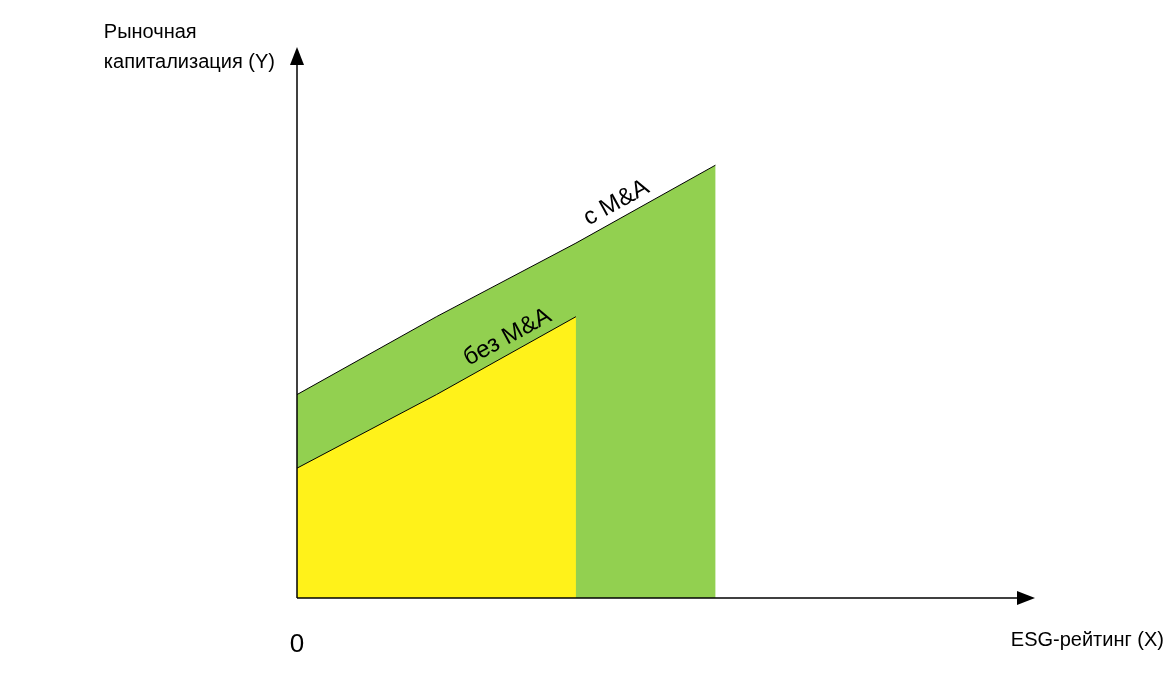 The image size is (1166, 674). What do you see at coordinates (615, 201) in the screenshot?
I see `text: с M&A` at bounding box center [615, 201].